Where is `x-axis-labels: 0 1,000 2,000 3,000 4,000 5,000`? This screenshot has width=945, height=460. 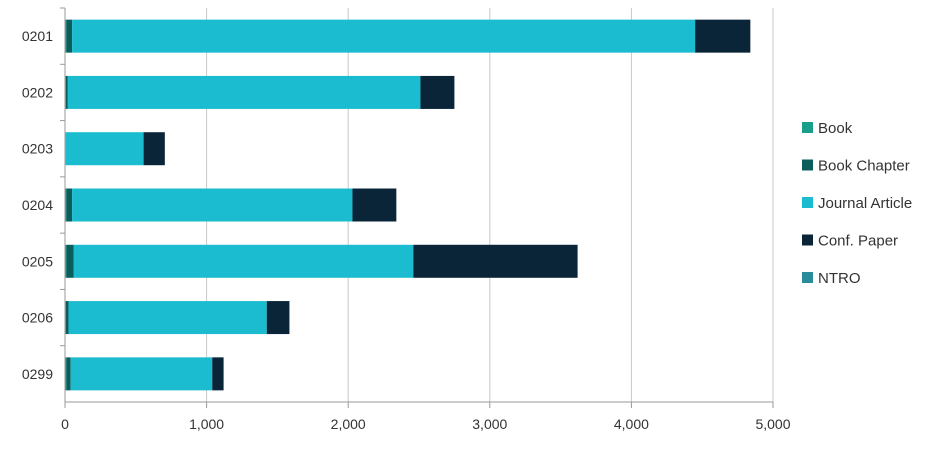 x-axis-labels: 0 1,000 2,000 3,000 4,000 5,000 is located at coordinates (426, 424).